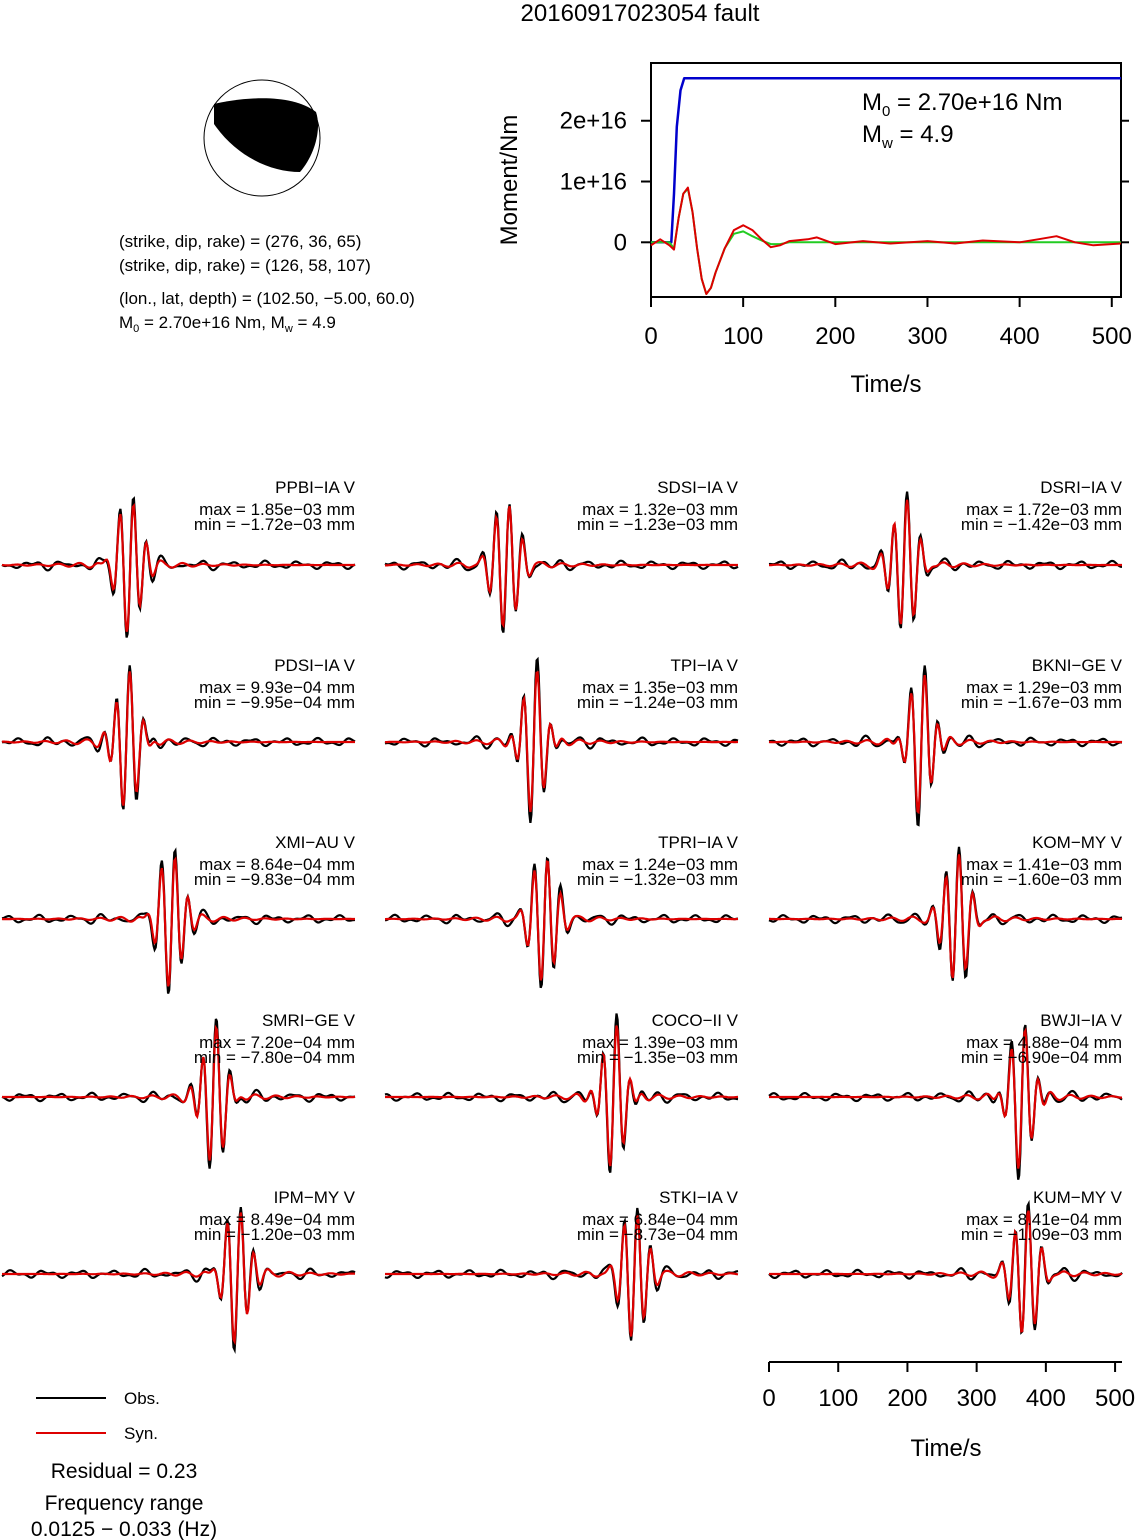 The width and height of the screenshot is (1139, 1540). I want to click on station-name-9: SMRI−GE V, so click(309, 1020).